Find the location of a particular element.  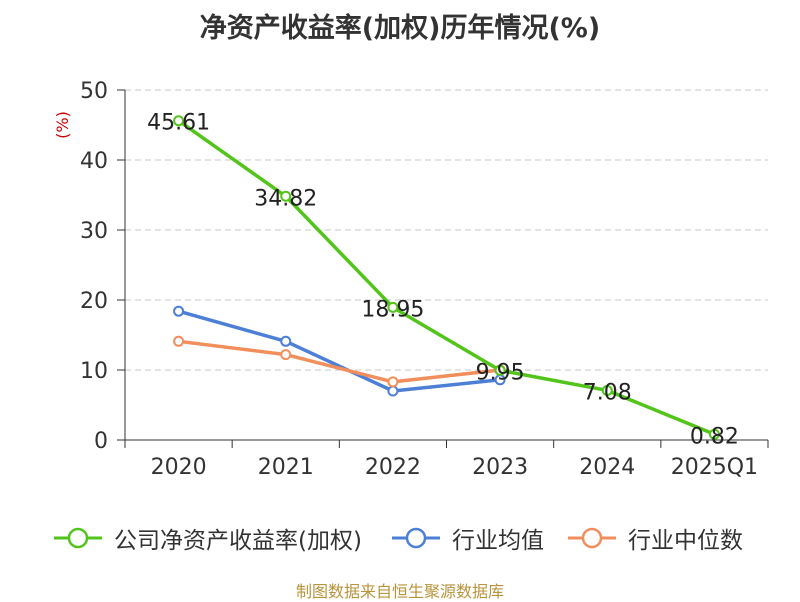

data-label: 7.08 is located at coordinates (607, 392).